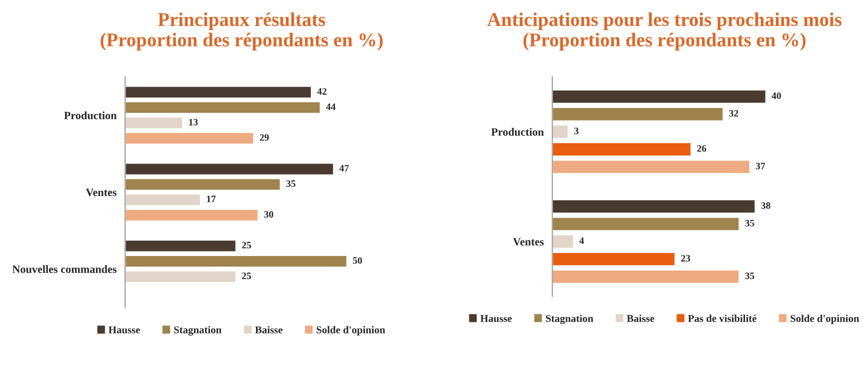 Image resolution: width=863 pixels, height=366 pixels. What do you see at coordinates (733, 113) in the screenshot?
I see `data-label: 32` at bounding box center [733, 113].